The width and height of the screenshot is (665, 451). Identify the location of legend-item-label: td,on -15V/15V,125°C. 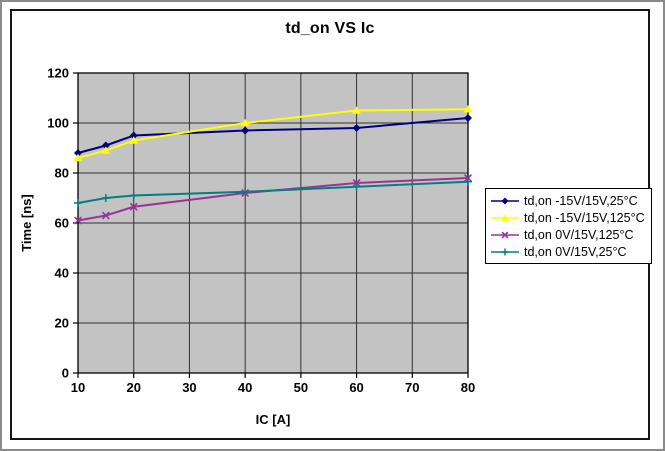
(584, 217).